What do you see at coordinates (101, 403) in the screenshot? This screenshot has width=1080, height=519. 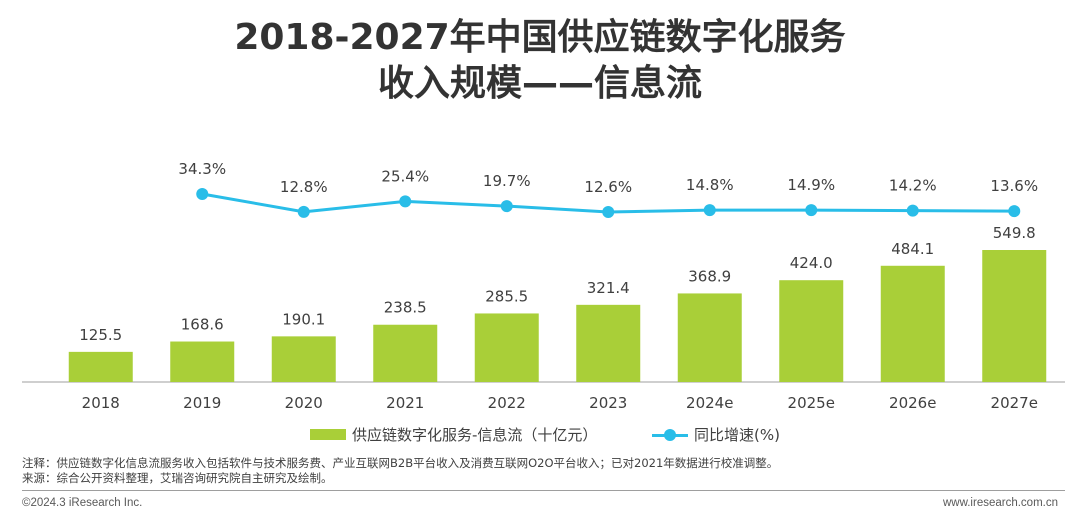 I see `x-tick-label: 2018` at bounding box center [101, 403].